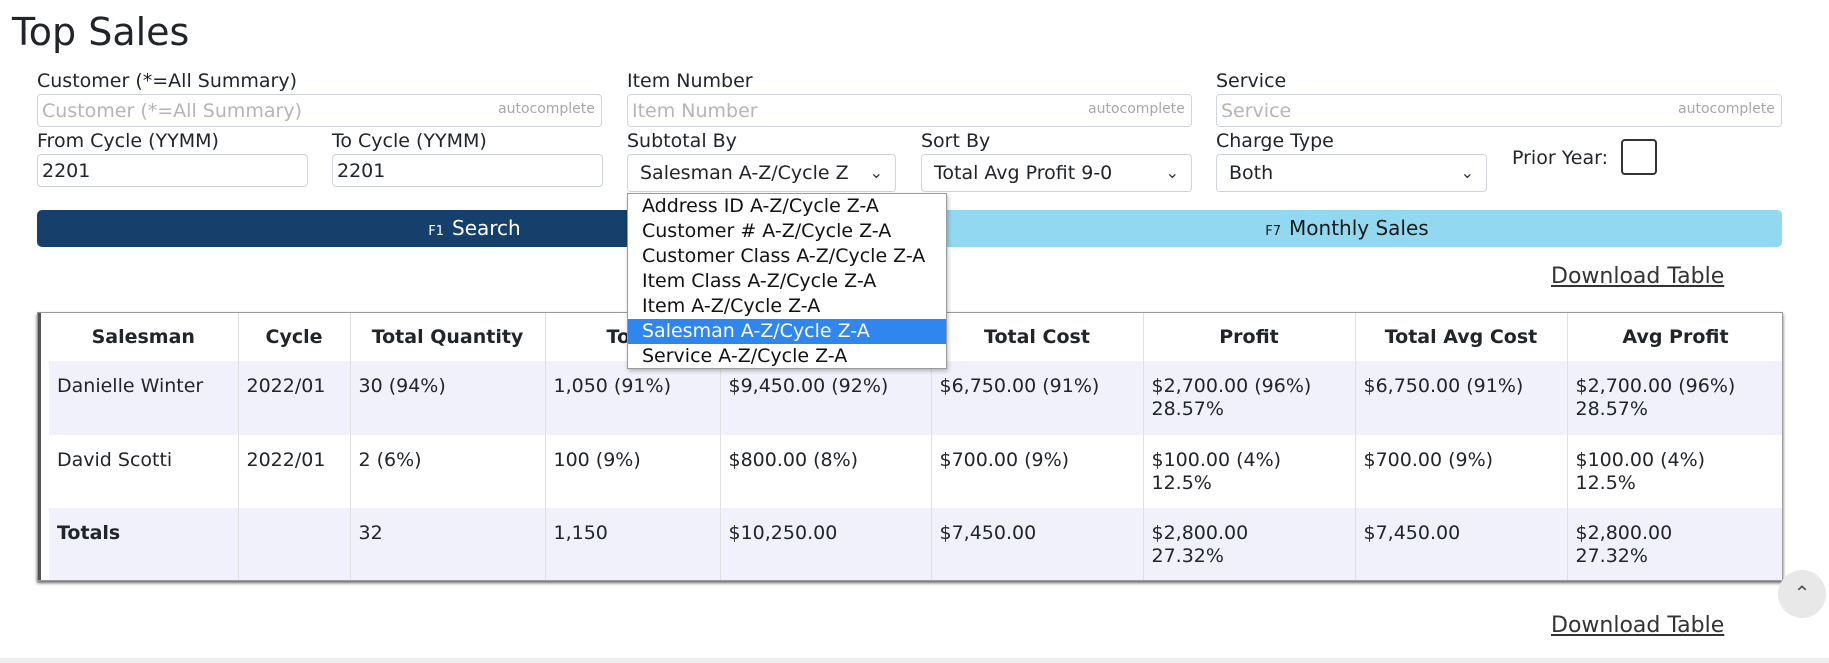 The image size is (1829, 663). I want to click on dropdown-option-salesman: Salesman A-Z/Cycle Z-A, so click(787, 331).